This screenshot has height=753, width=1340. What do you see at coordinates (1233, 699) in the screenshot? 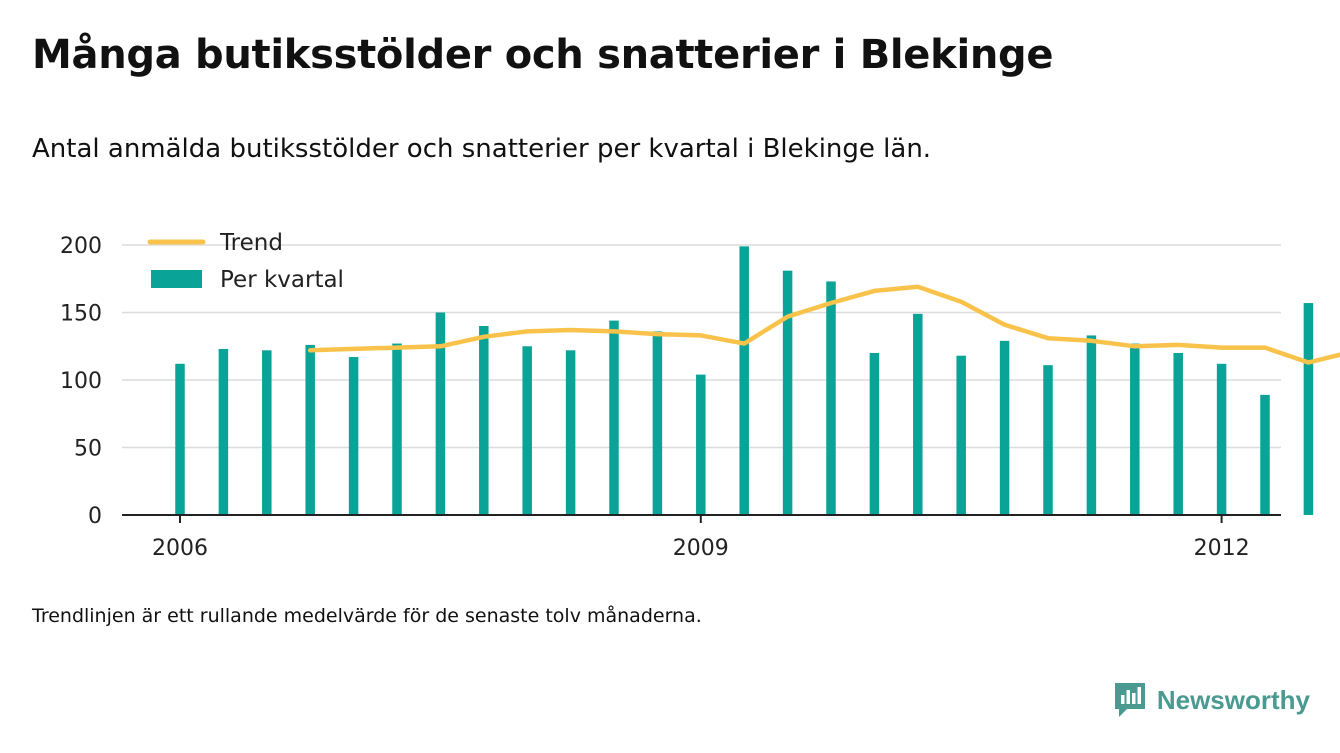
I see `brand-name: Newsworthy` at bounding box center [1233, 699].